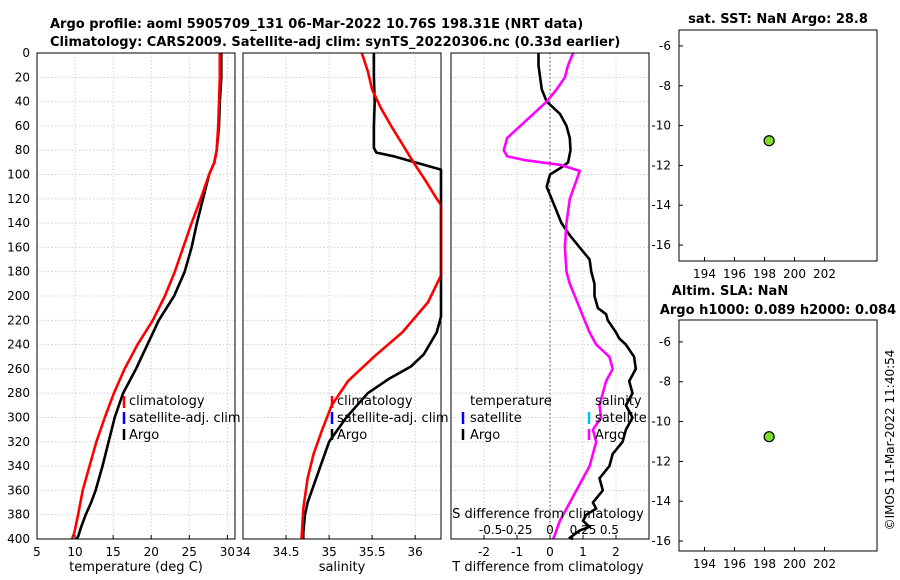 This screenshot has height=580, width=900. I want to click on latitude-tick-label: -8, so click(665, 382).